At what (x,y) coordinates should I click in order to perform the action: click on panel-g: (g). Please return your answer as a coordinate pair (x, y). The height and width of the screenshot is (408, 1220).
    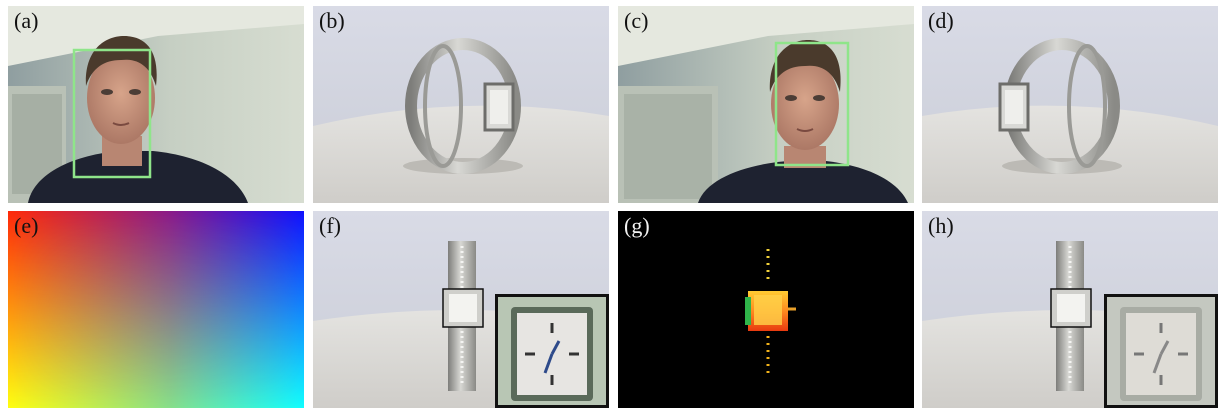
    Looking at the image, I should click on (766, 309).